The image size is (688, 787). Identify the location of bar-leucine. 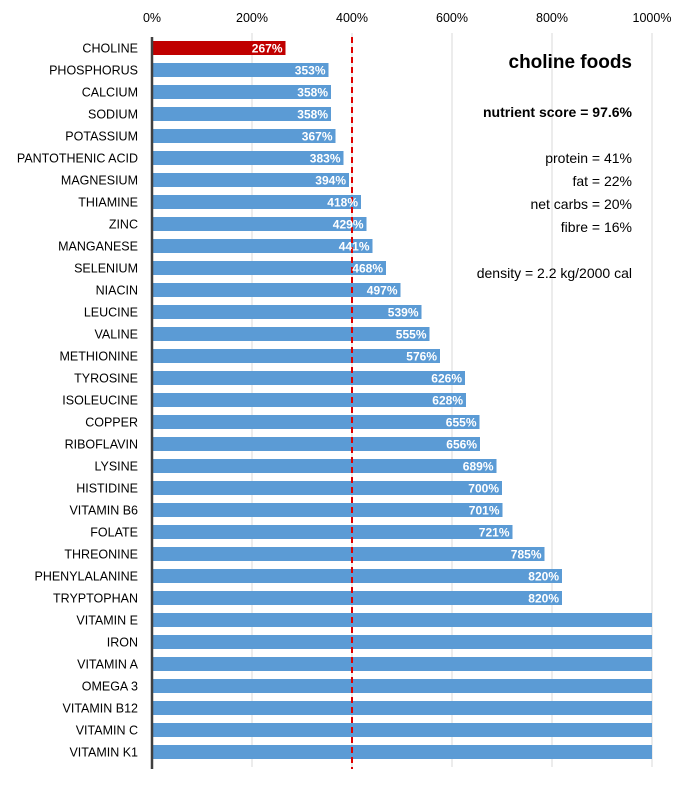
(287, 312).